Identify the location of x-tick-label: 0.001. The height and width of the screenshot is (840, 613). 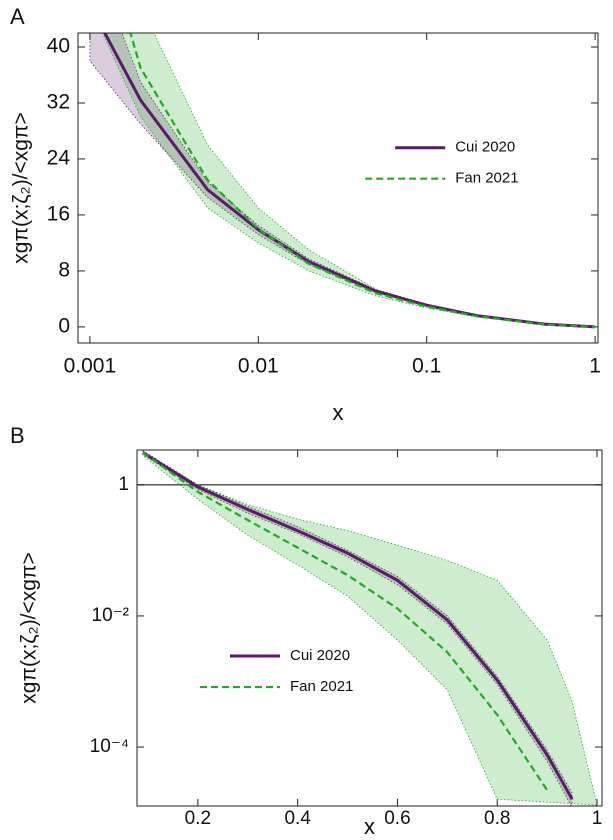
(90, 366).